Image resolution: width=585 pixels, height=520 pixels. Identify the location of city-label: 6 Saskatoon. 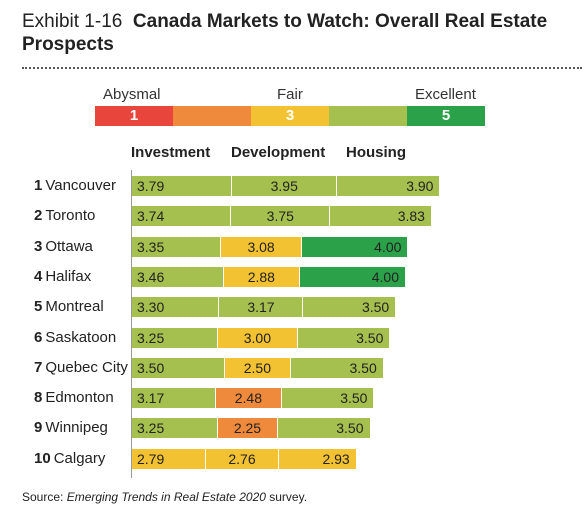
(75, 337).